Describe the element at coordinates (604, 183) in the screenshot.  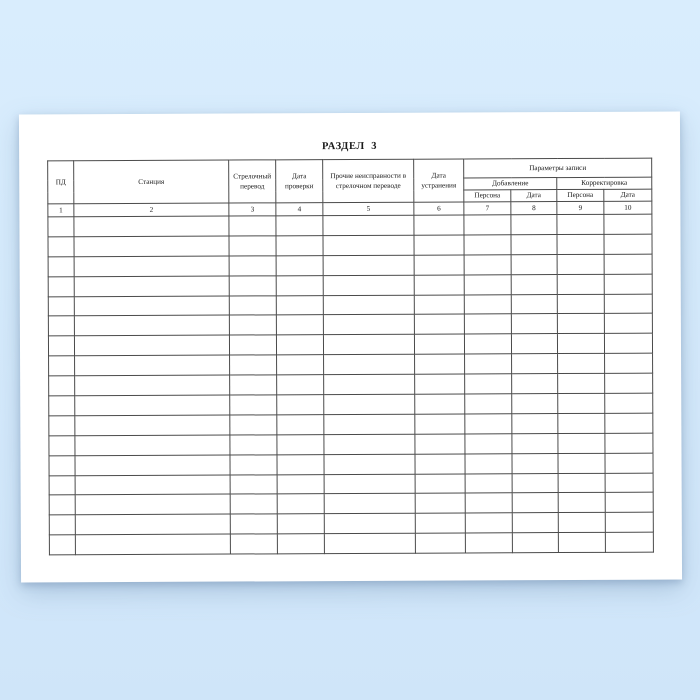
I see `column-subheader-correction: Корректировка` at that location.